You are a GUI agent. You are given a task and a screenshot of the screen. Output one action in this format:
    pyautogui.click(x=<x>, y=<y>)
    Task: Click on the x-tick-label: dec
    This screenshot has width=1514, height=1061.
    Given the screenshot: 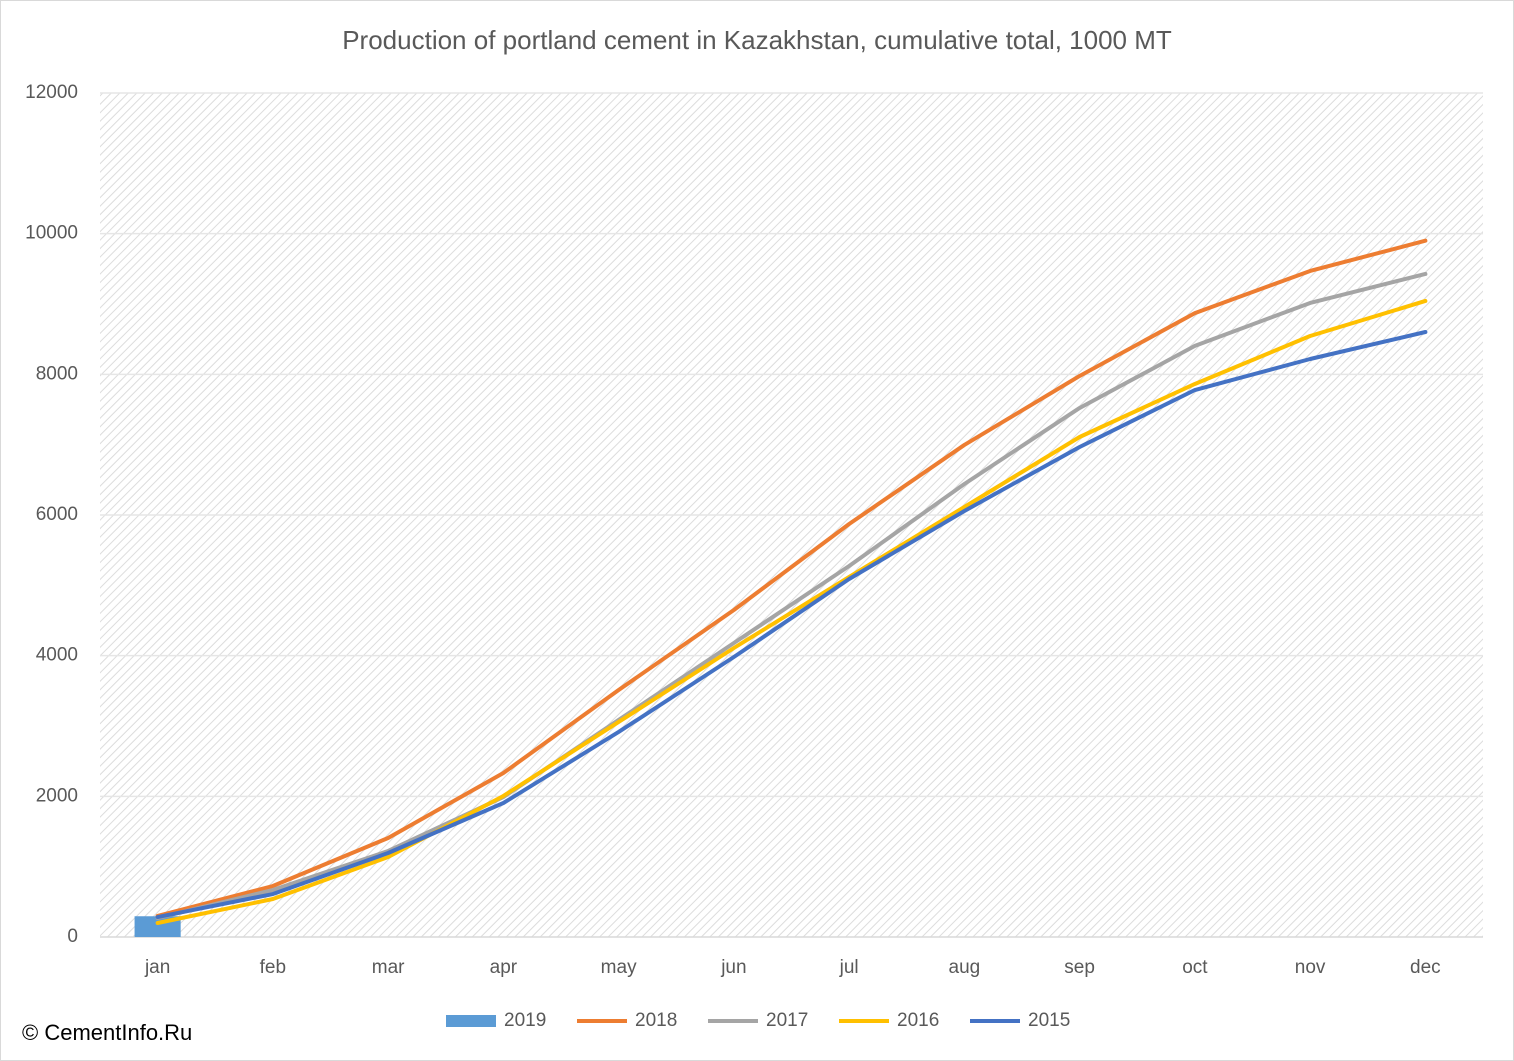 What is the action you would take?
    pyautogui.click(x=1425, y=967)
    